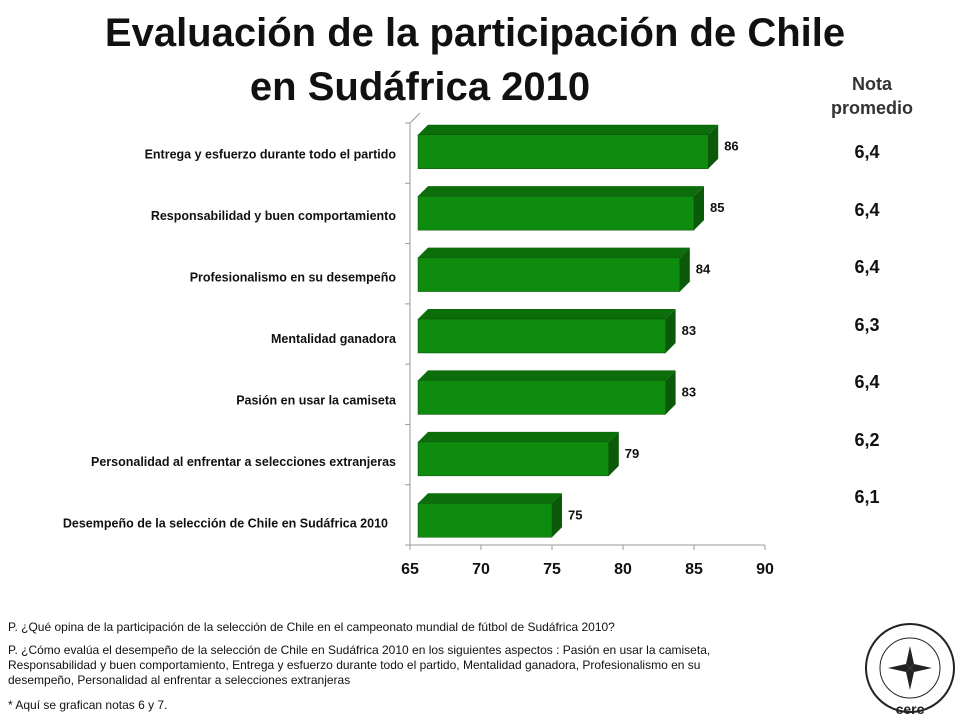  What do you see at coordinates (694, 569) in the screenshot?
I see `x-tick-label: 85` at bounding box center [694, 569].